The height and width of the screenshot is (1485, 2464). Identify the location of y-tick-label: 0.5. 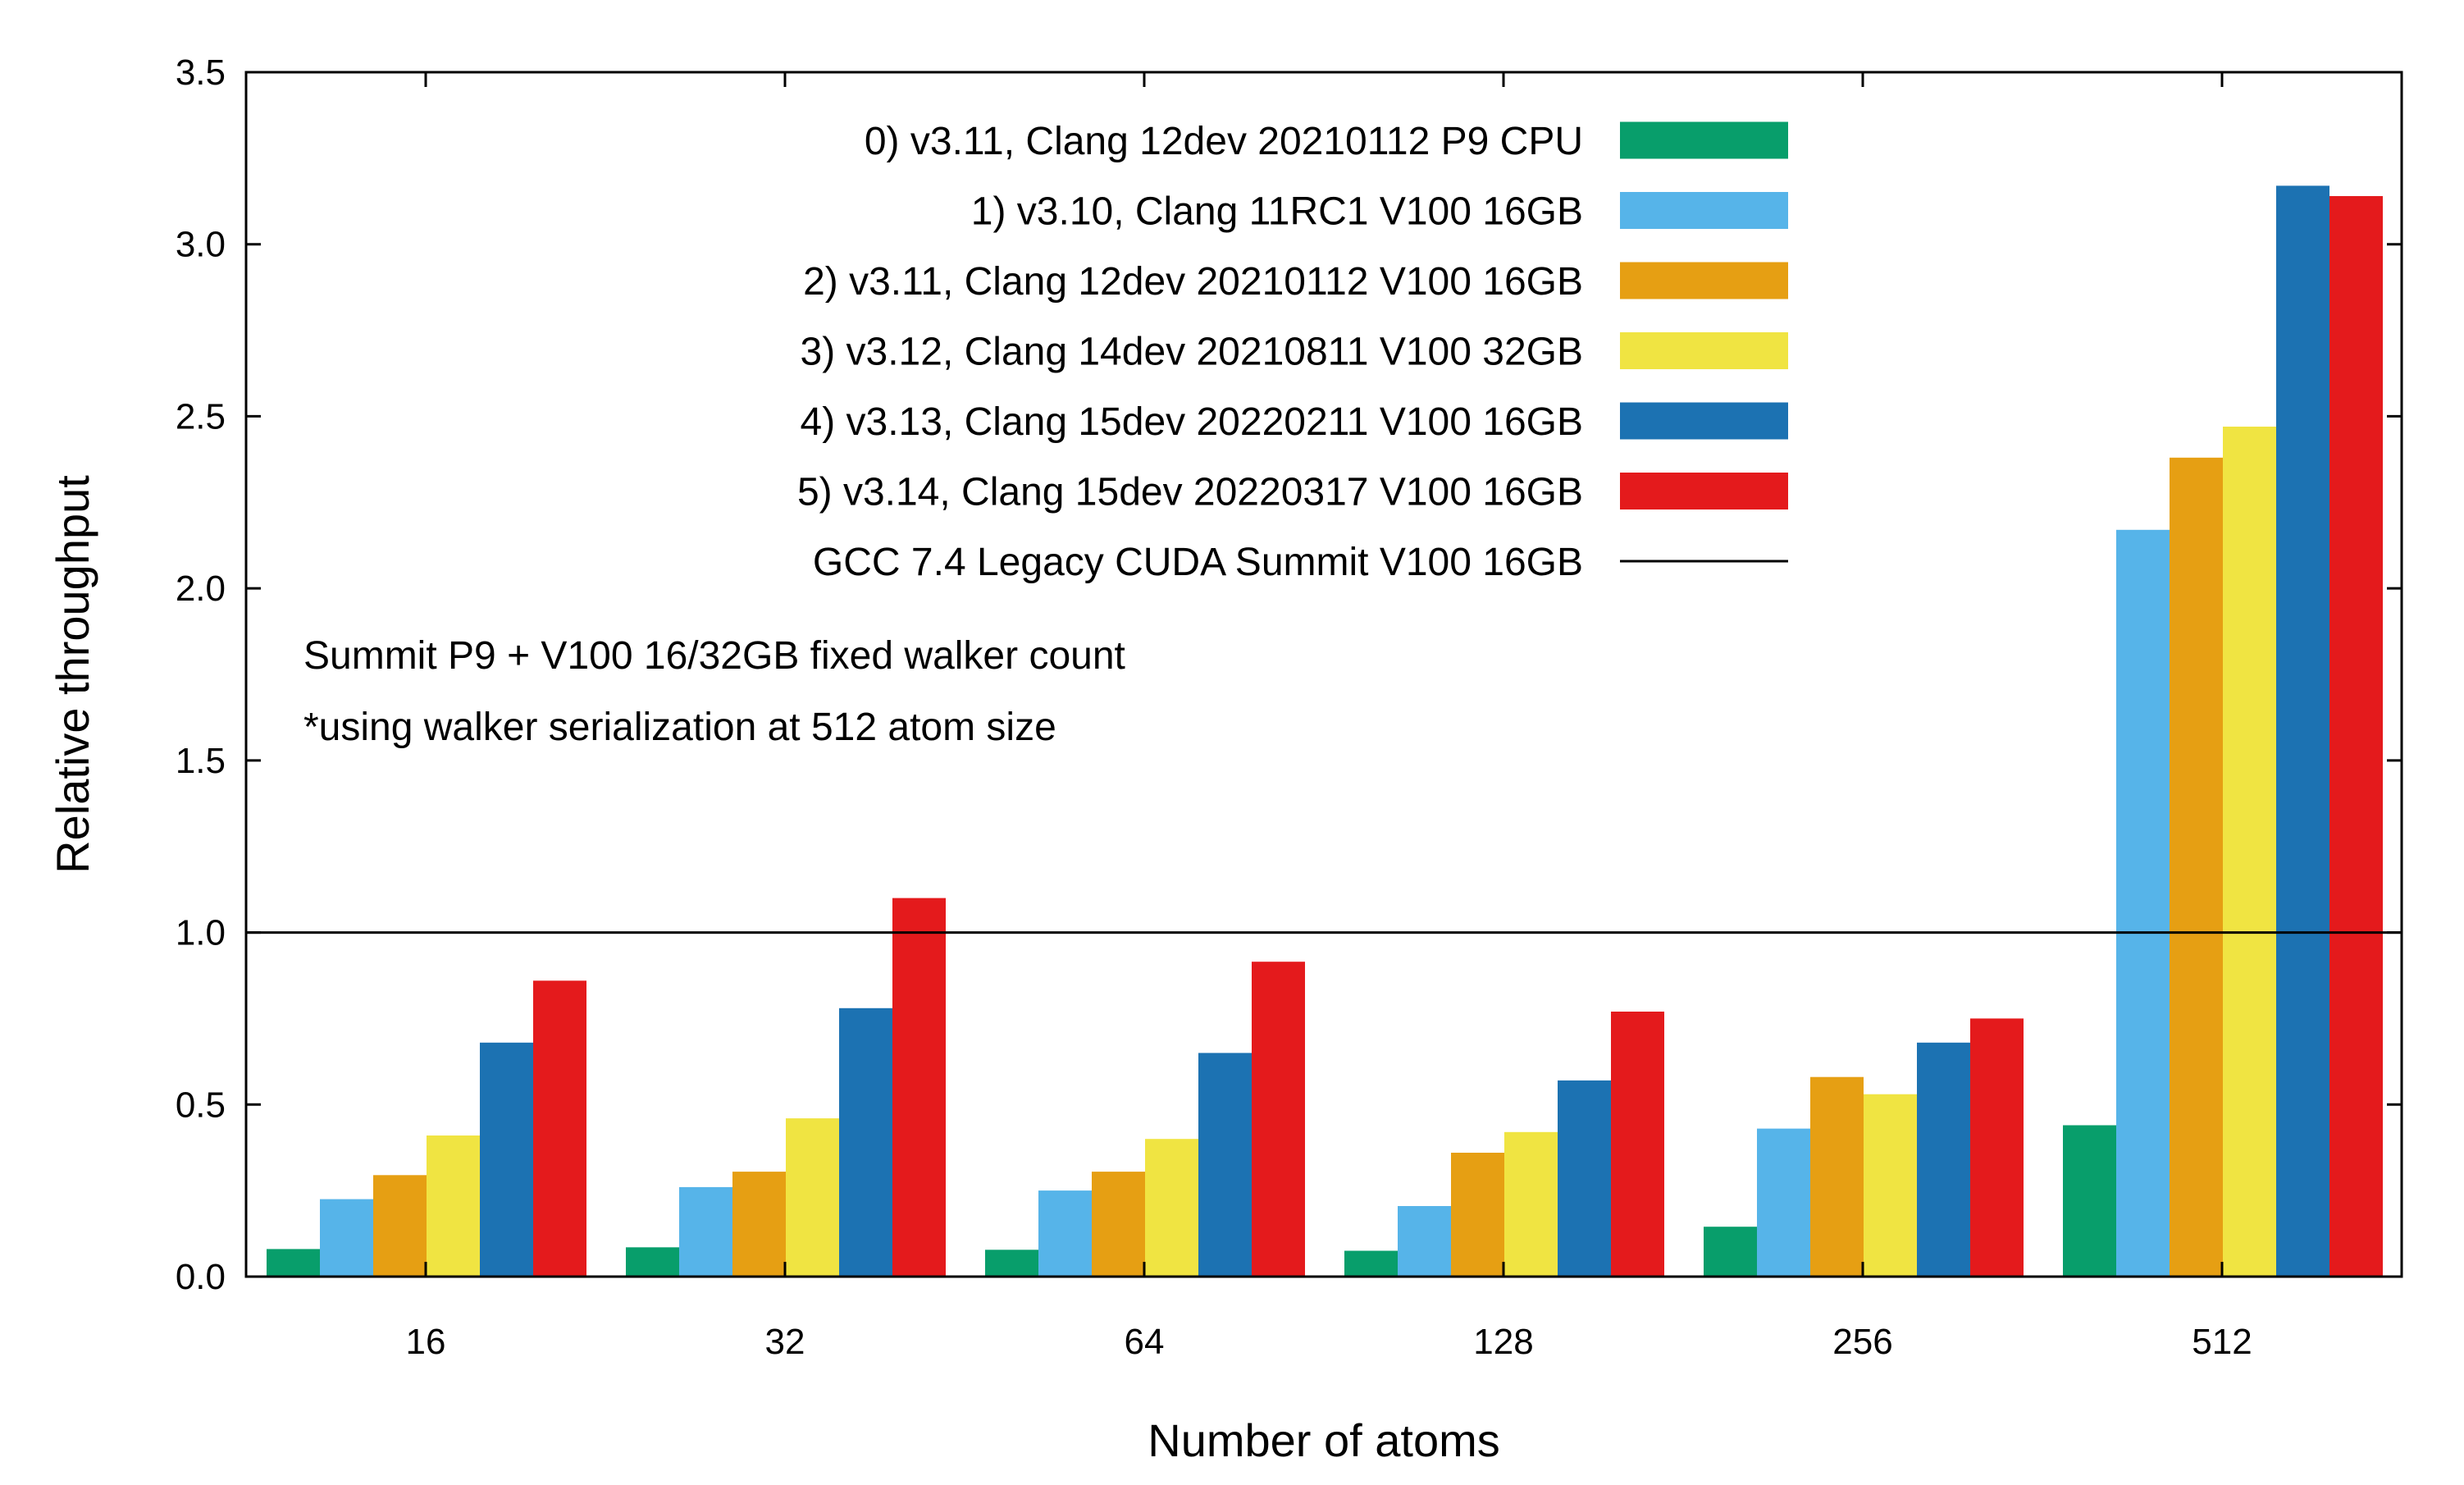
(201, 1105).